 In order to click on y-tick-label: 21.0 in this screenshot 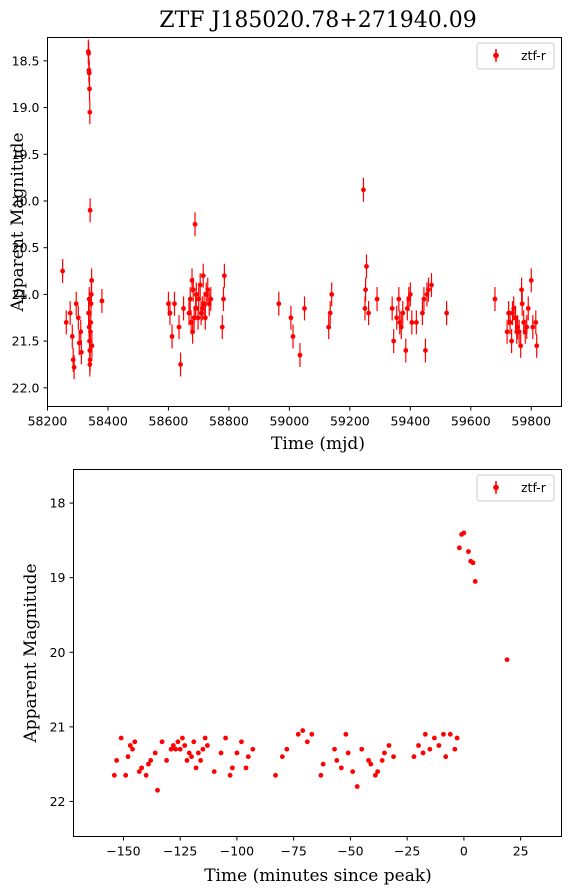, I will do `click(26, 294)`.